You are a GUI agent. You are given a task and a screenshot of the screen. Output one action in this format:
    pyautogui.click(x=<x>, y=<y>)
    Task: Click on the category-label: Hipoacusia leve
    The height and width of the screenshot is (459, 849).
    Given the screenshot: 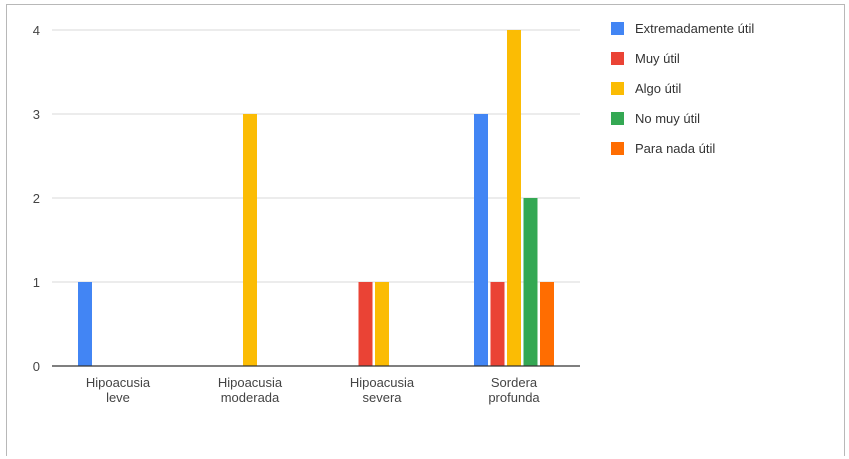 What is the action you would take?
    pyautogui.click(x=118, y=390)
    